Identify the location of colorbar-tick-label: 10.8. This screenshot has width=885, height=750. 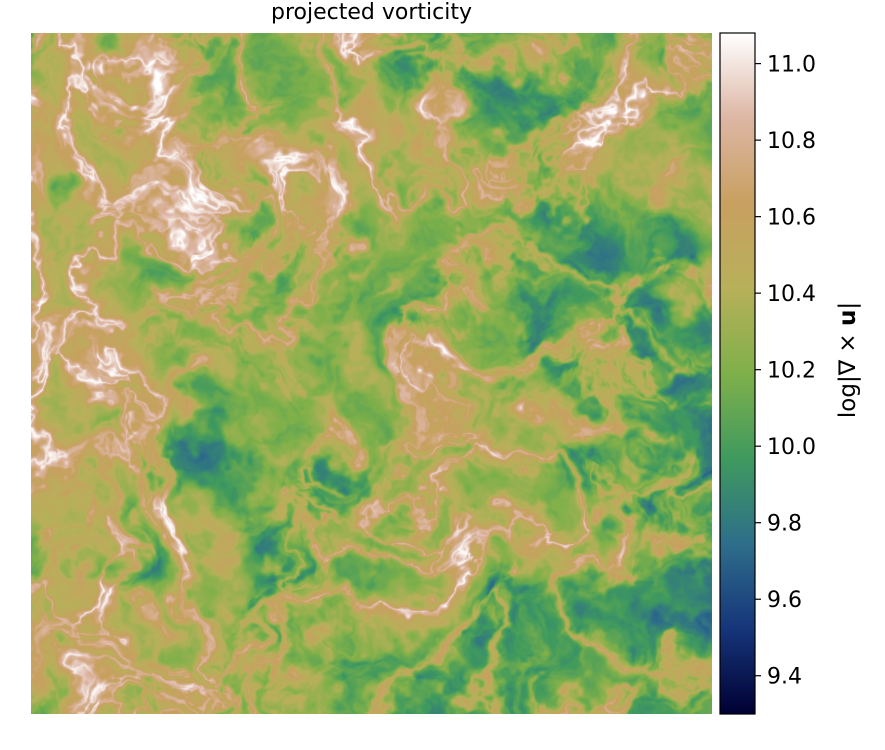
(791, 141).